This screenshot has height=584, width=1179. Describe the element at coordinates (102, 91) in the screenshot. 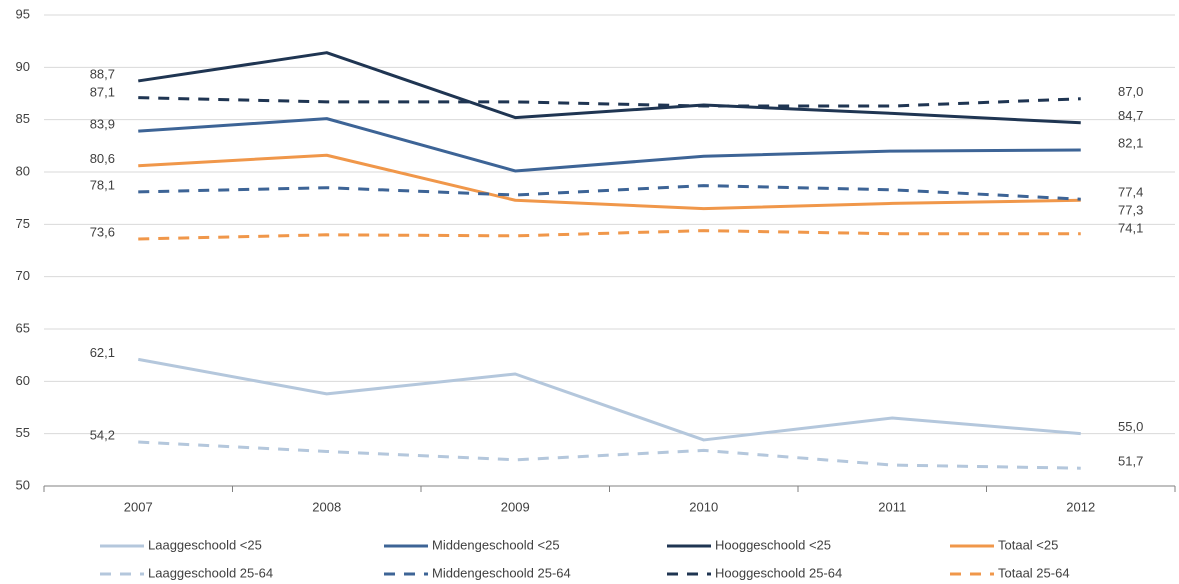

I see `data-label: 87,1` at that location.